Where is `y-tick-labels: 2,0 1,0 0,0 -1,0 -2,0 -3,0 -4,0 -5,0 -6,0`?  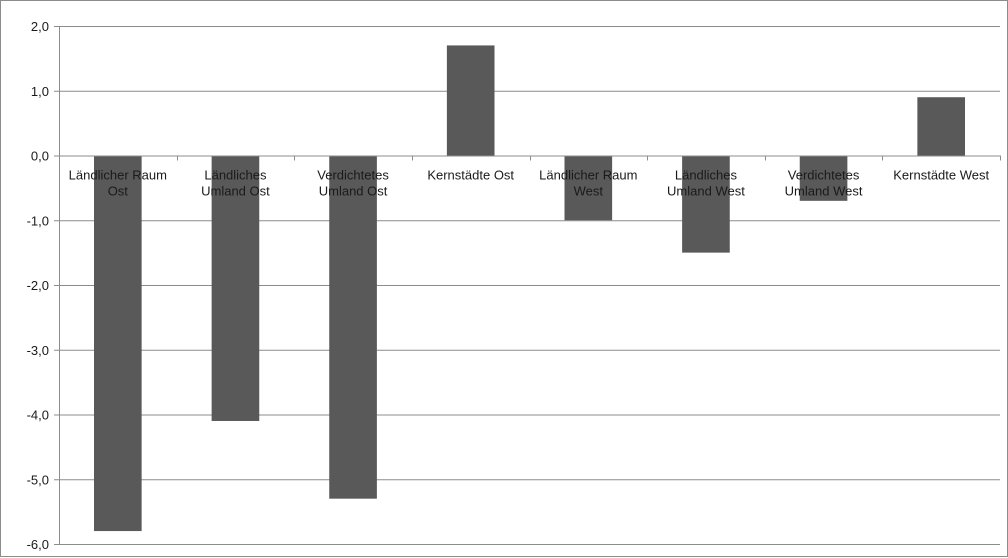
y-tick-labels: 2,0 1,0 0,0 -1,0 -2,0 -3,0 -4,0 -5,0 -6,0 is located at coordinates (38, 285).